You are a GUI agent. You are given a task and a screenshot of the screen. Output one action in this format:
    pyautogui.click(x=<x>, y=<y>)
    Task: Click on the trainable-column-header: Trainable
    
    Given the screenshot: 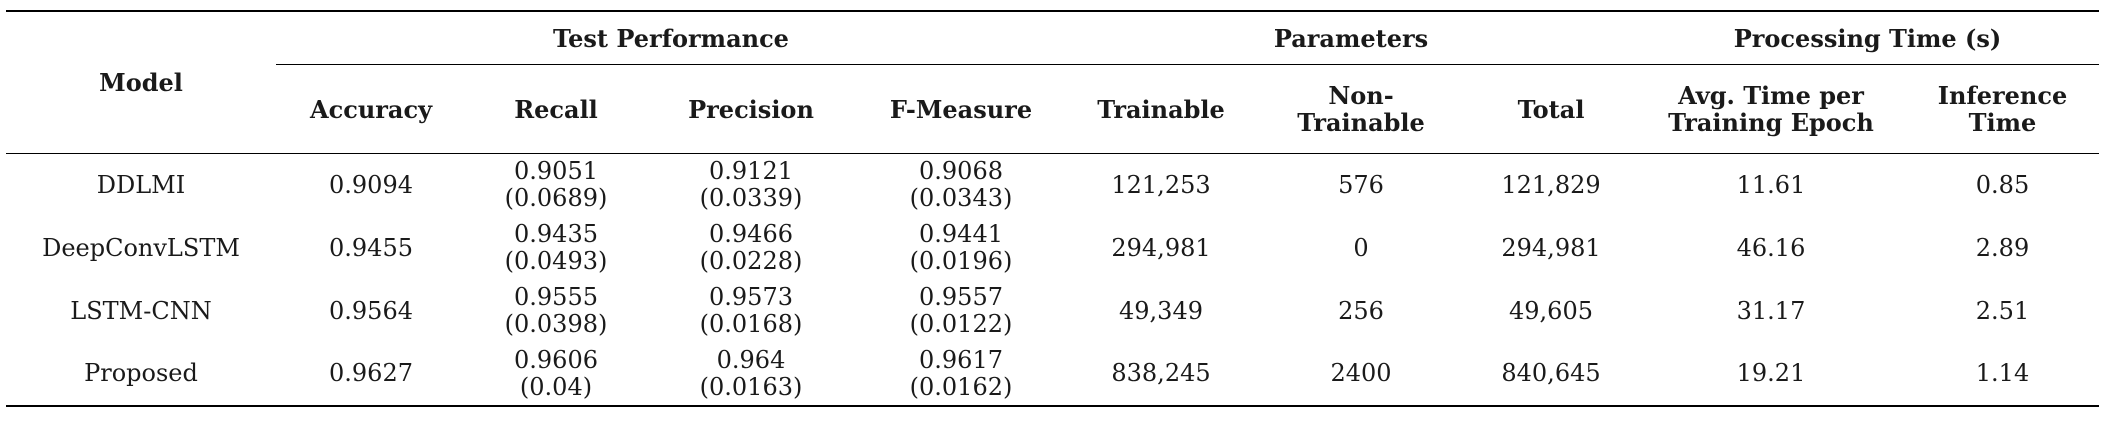 What is the action you would take?
    pyautogui.click(x=1161, y=109)
    